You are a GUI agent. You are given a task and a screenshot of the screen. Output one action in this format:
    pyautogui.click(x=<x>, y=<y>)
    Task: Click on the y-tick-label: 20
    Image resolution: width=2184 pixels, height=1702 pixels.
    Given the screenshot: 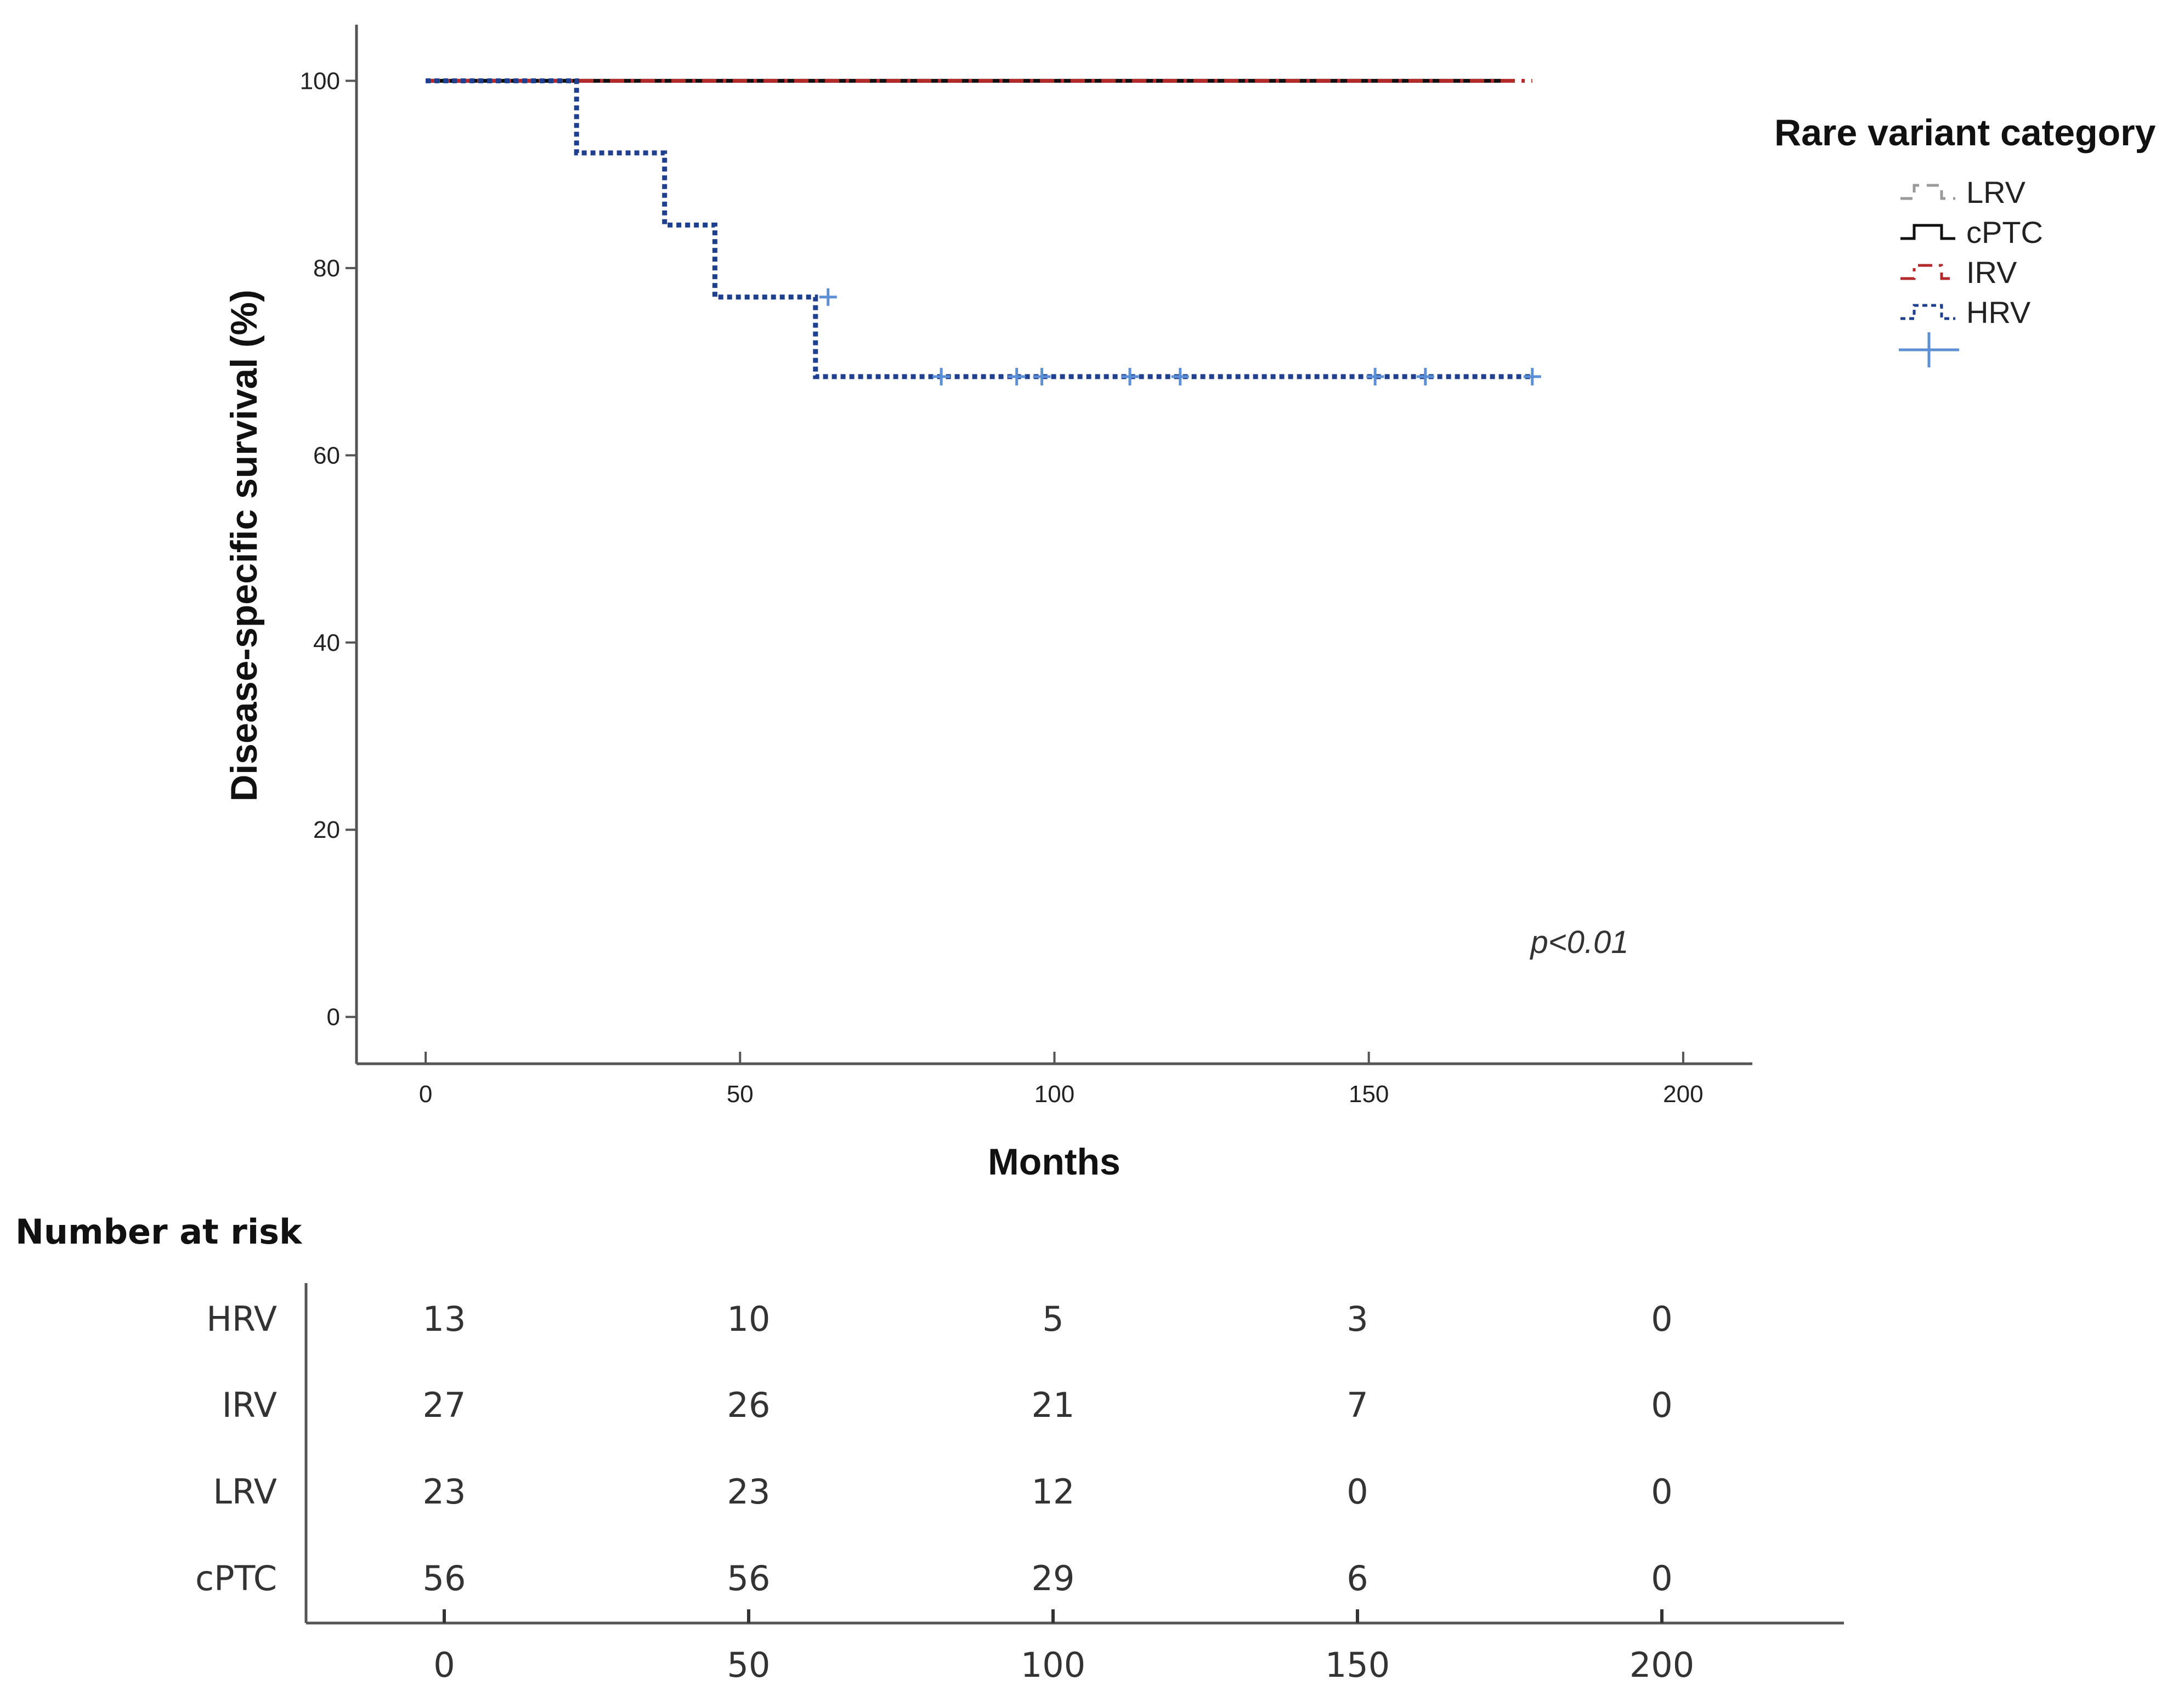 What is the action you would take?
    pyautogui.click(x=327, y=829)
    